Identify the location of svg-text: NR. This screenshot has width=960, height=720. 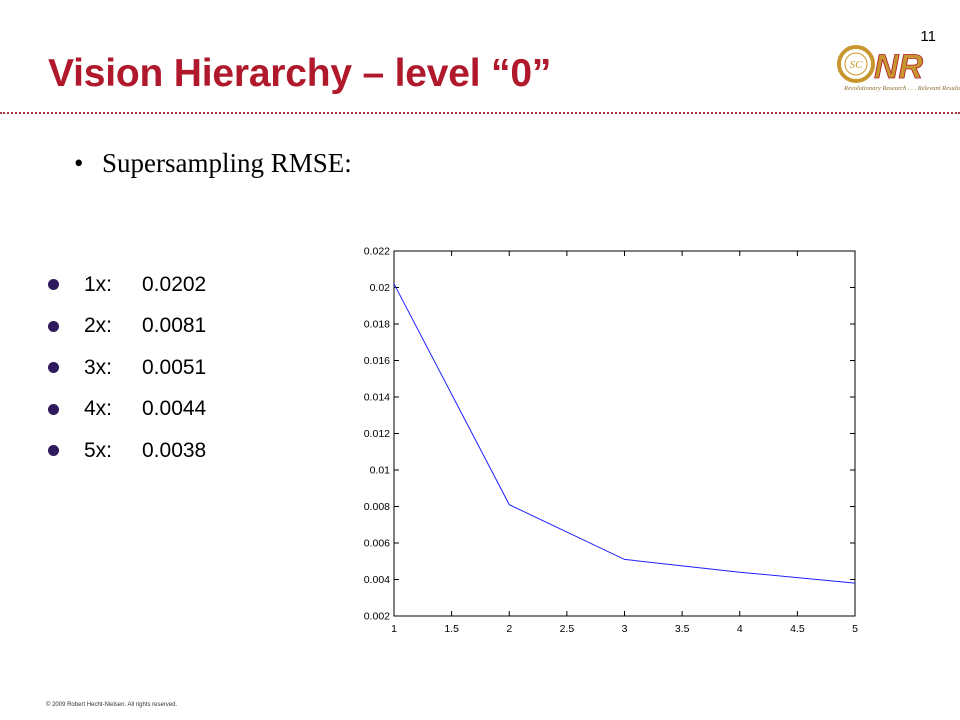
(899, 67).